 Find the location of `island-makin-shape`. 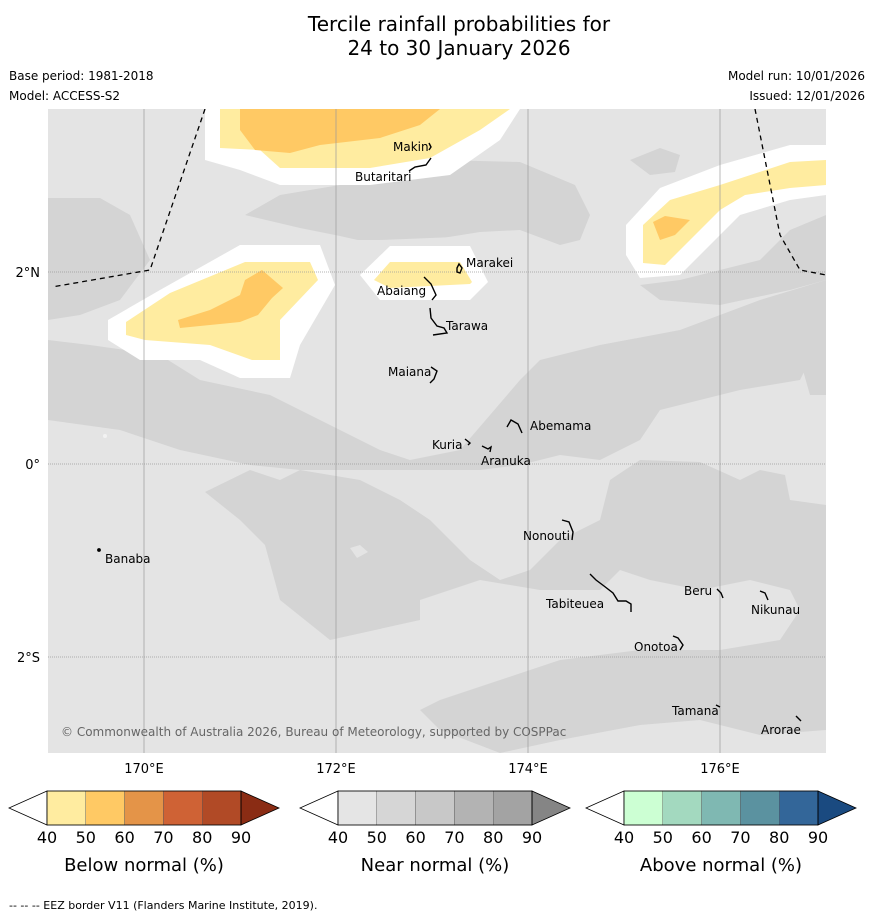

island-makin-shape is located at coordinates (430, 146).